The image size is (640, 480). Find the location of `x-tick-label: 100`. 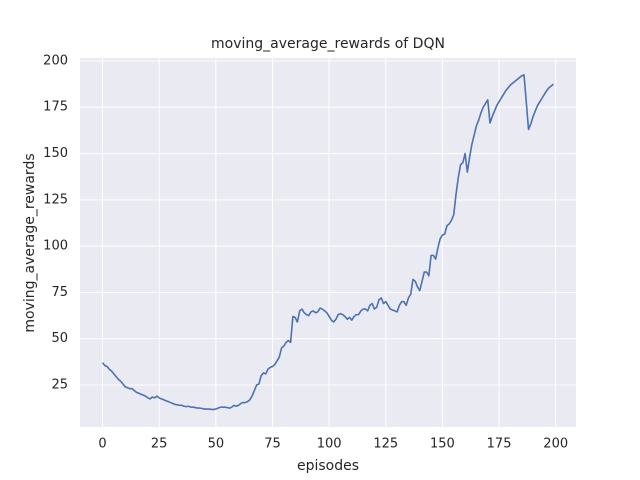

x-tick-label: 100 is located at coordinates (329, 444).